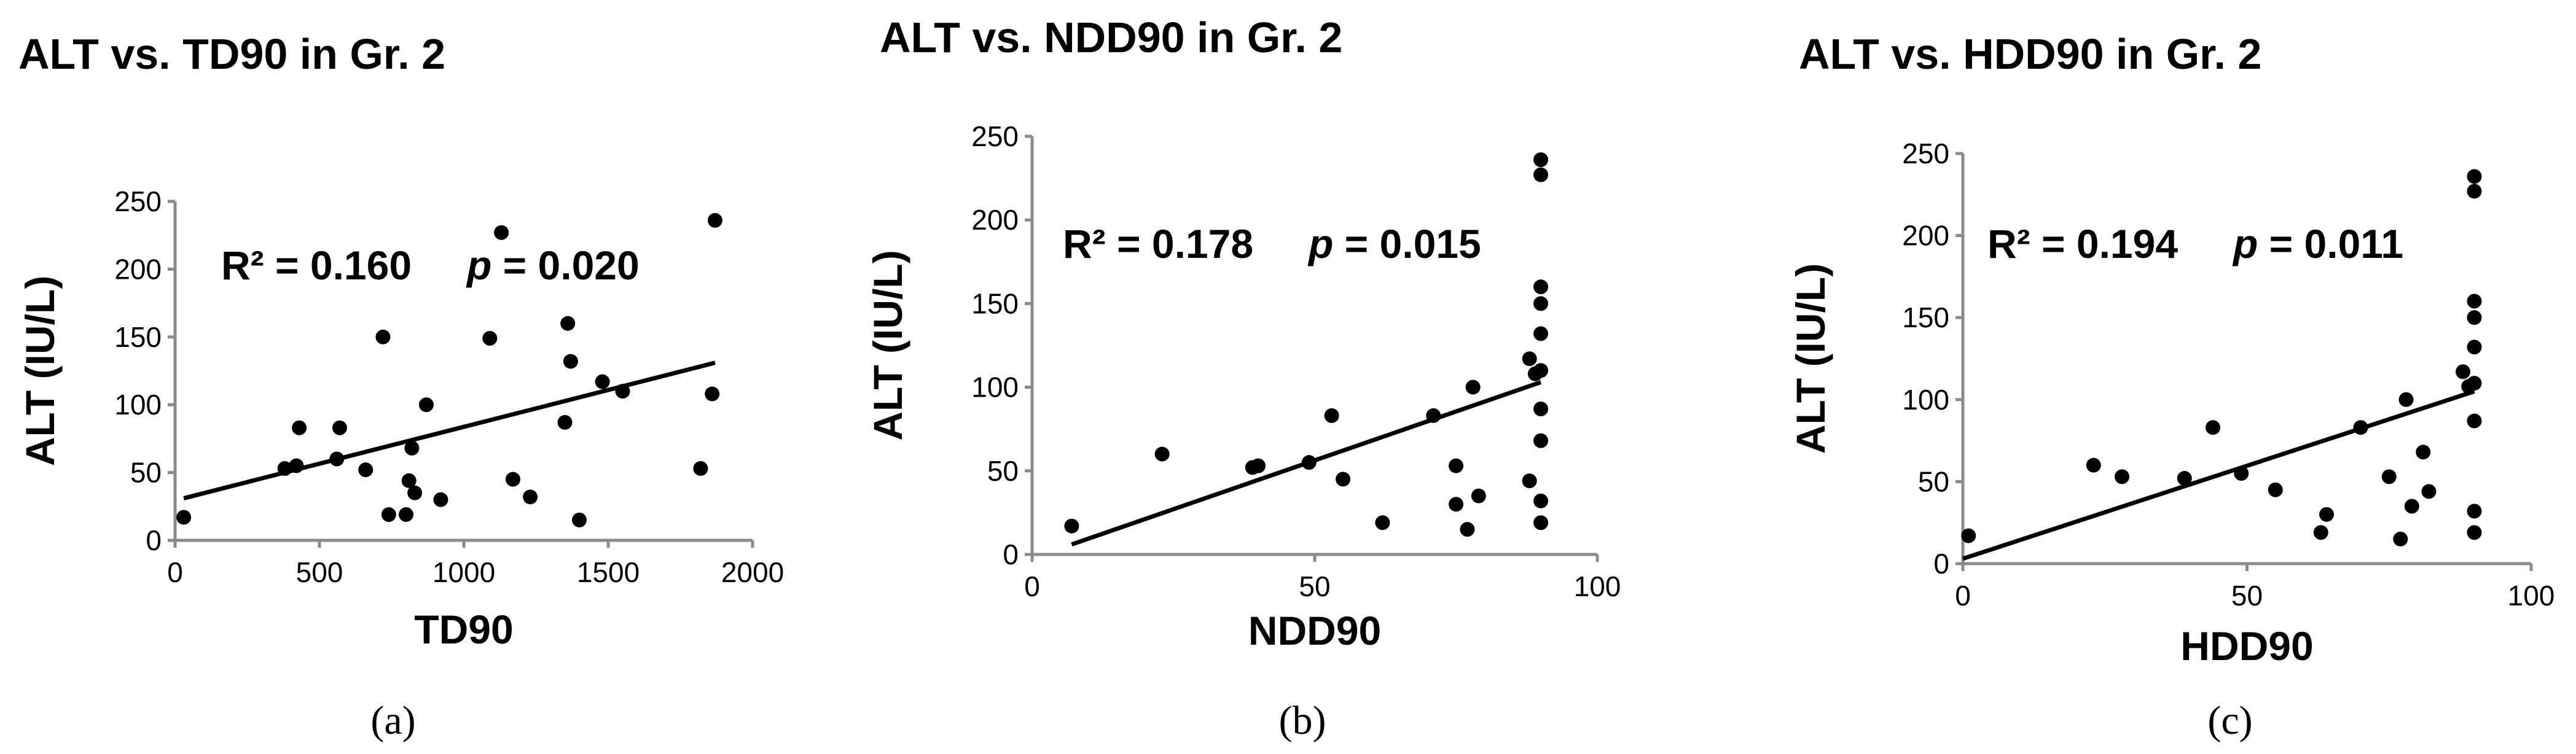 The height and width of the screenshot is (754, 2576). I want to click on panel-caption: (a), so click(392, 720).